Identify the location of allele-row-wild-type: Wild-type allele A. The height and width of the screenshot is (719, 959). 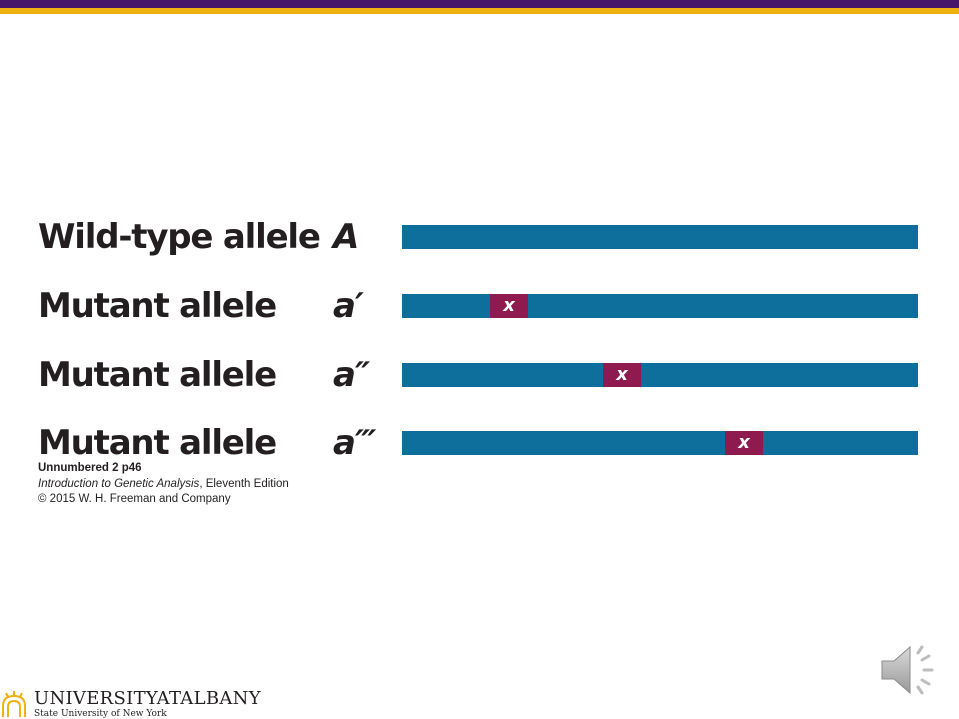
(479, 237).